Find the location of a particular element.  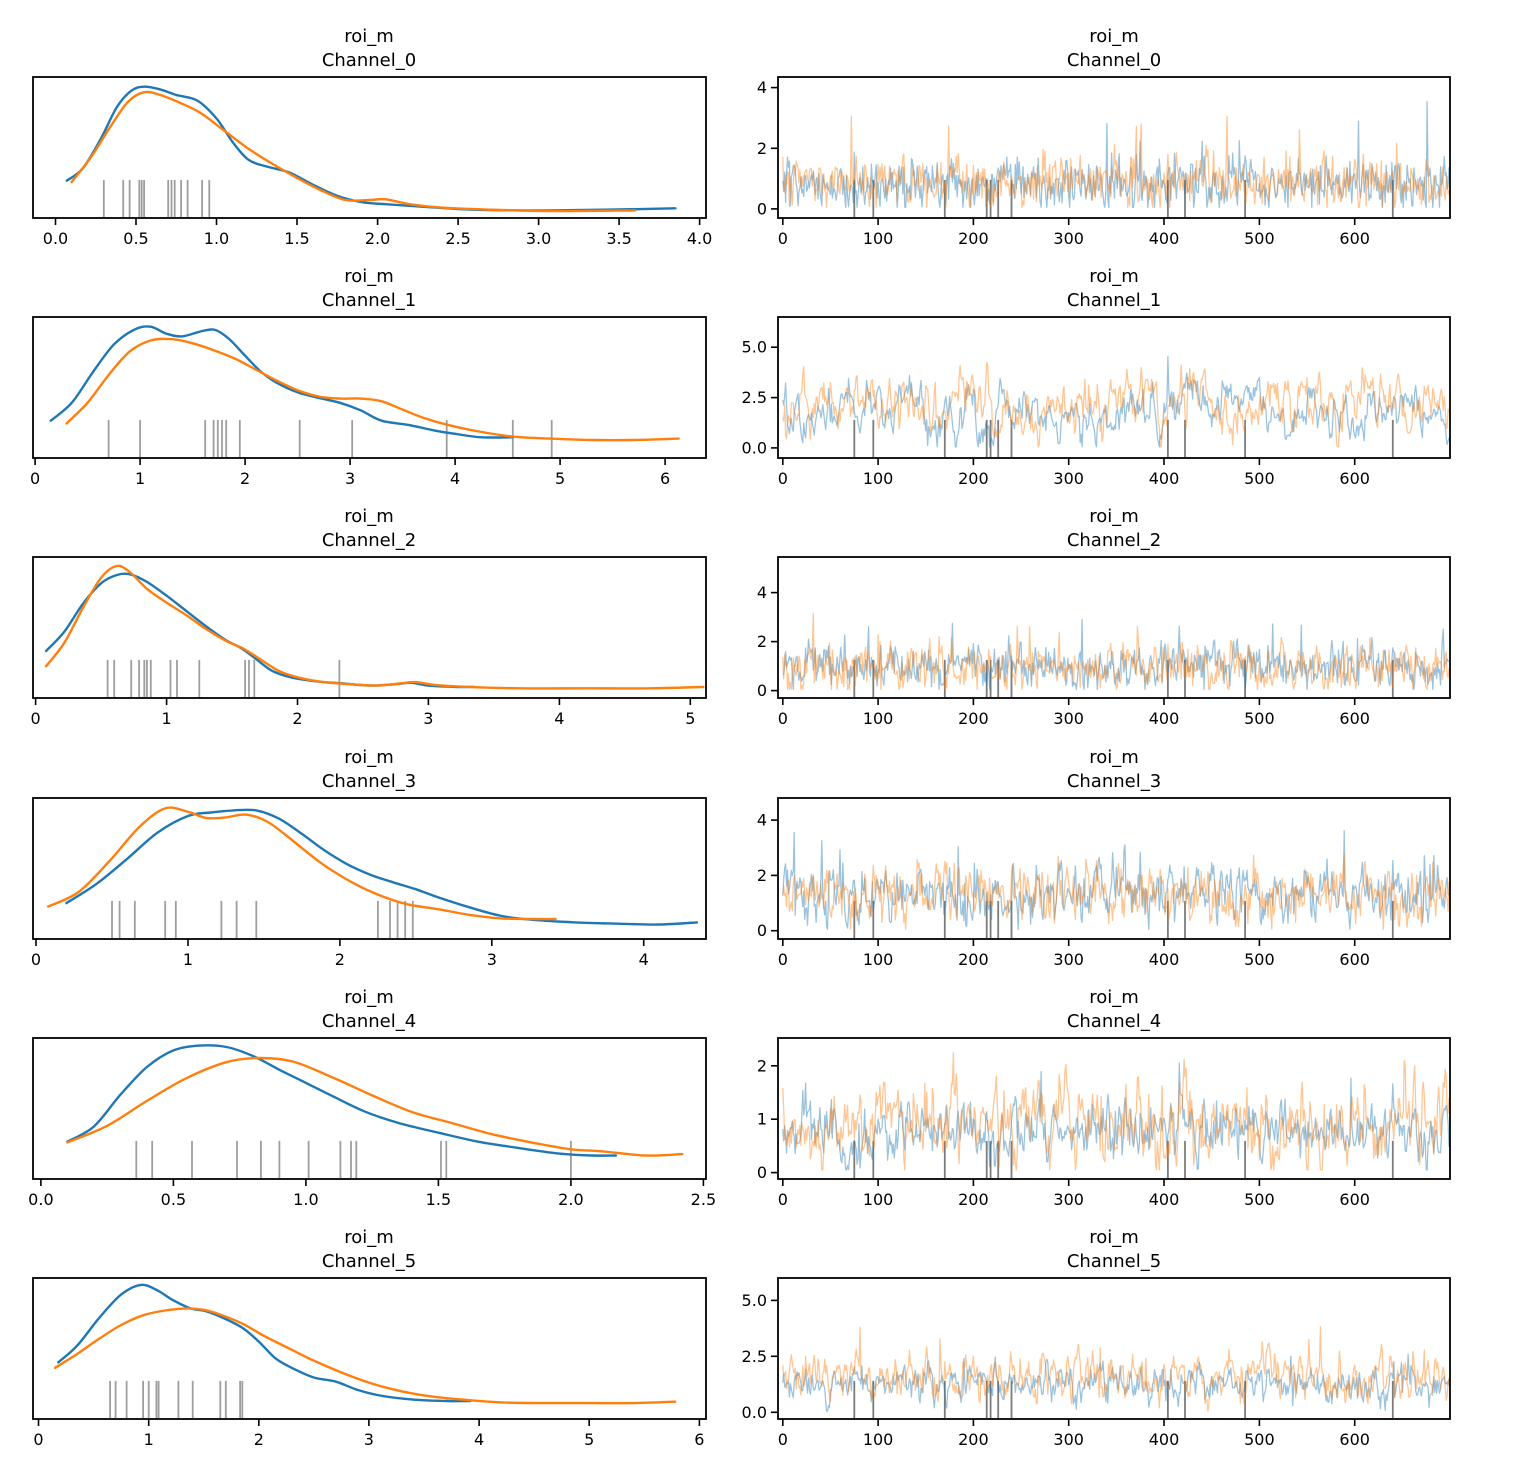

timeseries-channel-4-title-line2: Channel_4 is located at coordinates (1114, 1021).